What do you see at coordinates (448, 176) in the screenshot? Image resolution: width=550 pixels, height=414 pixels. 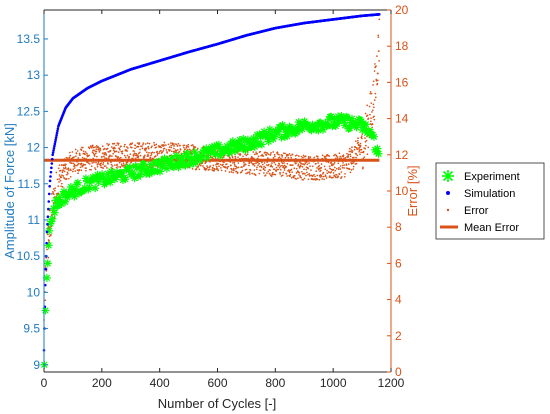 I see `legend-marker-experiment` at bounding box center [448, 176].